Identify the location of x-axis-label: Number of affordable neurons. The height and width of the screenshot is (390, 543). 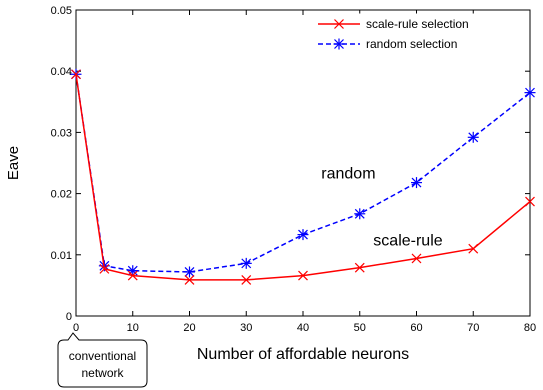
(303, 354).